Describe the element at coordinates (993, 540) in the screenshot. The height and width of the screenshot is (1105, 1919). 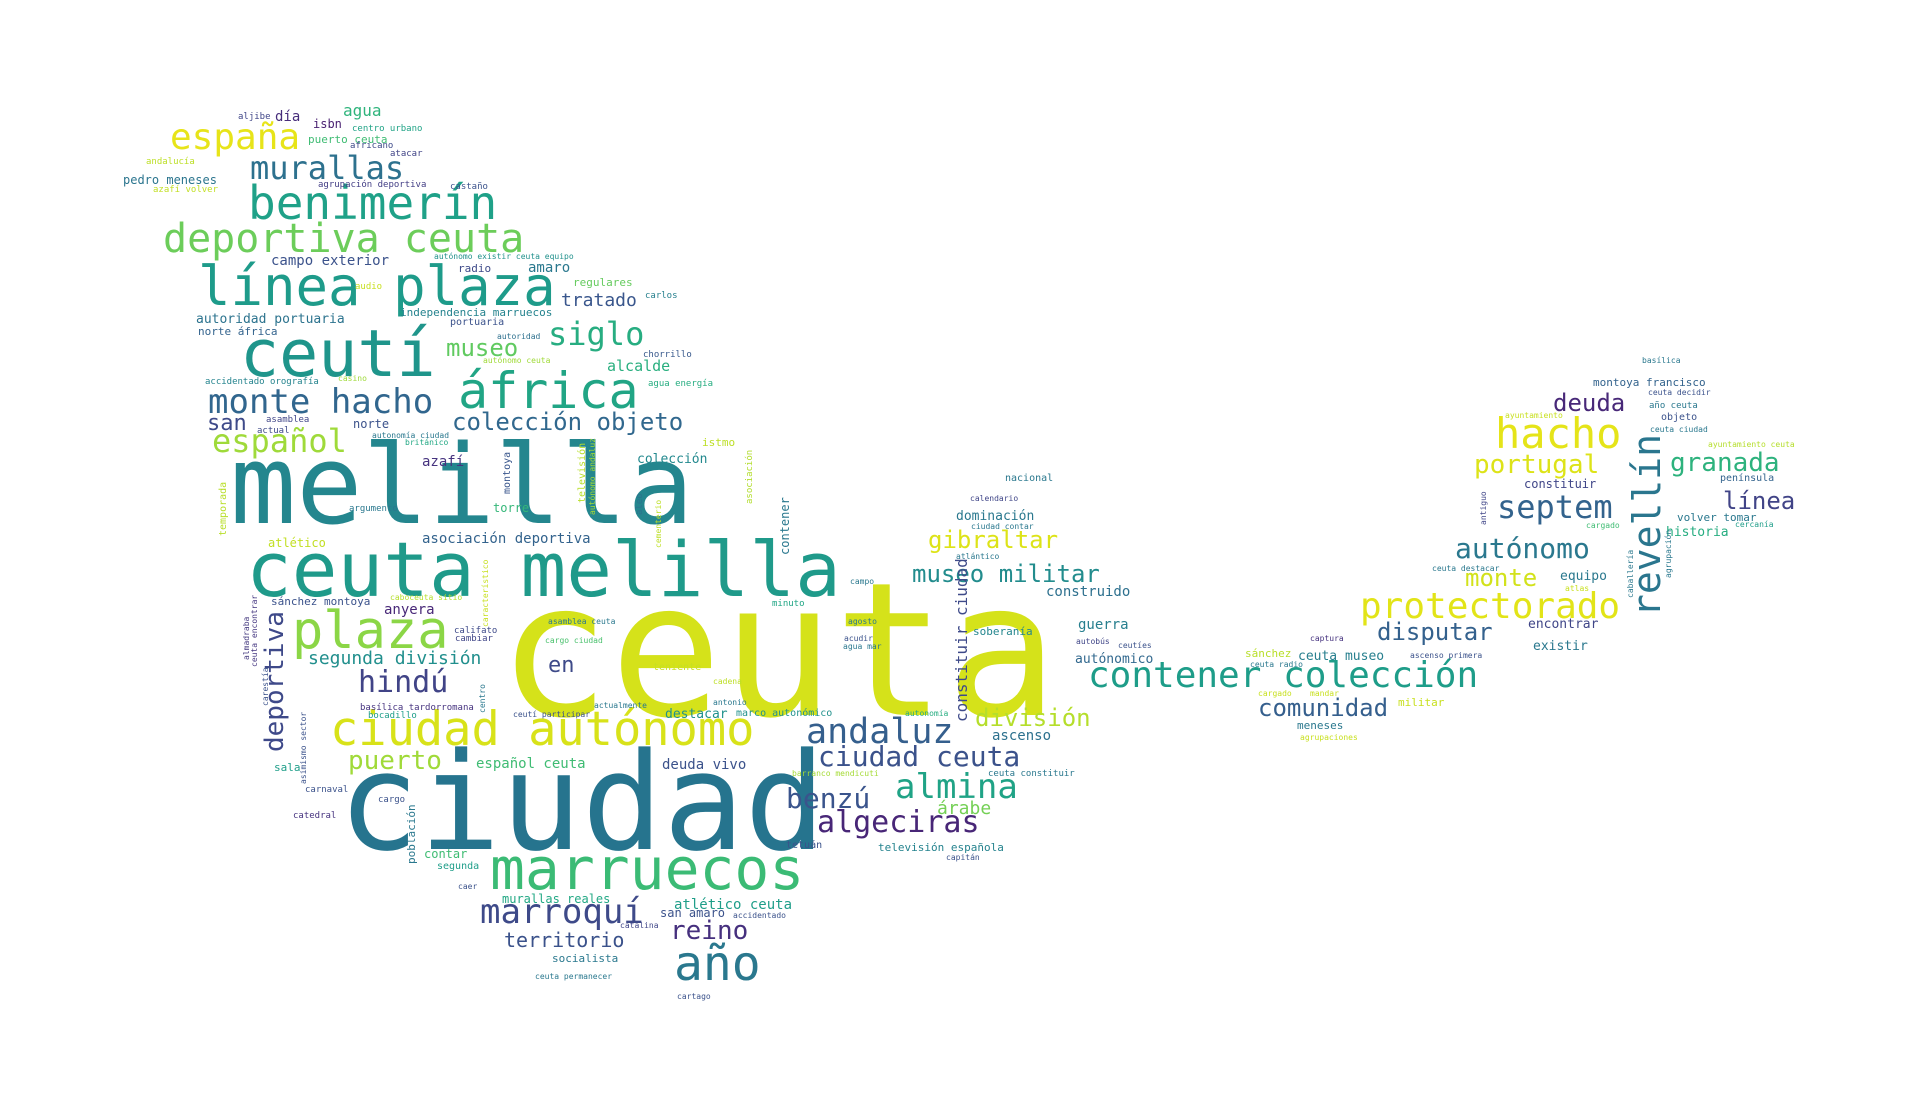
I see `word-gibraltar: gibraltar` at that location.